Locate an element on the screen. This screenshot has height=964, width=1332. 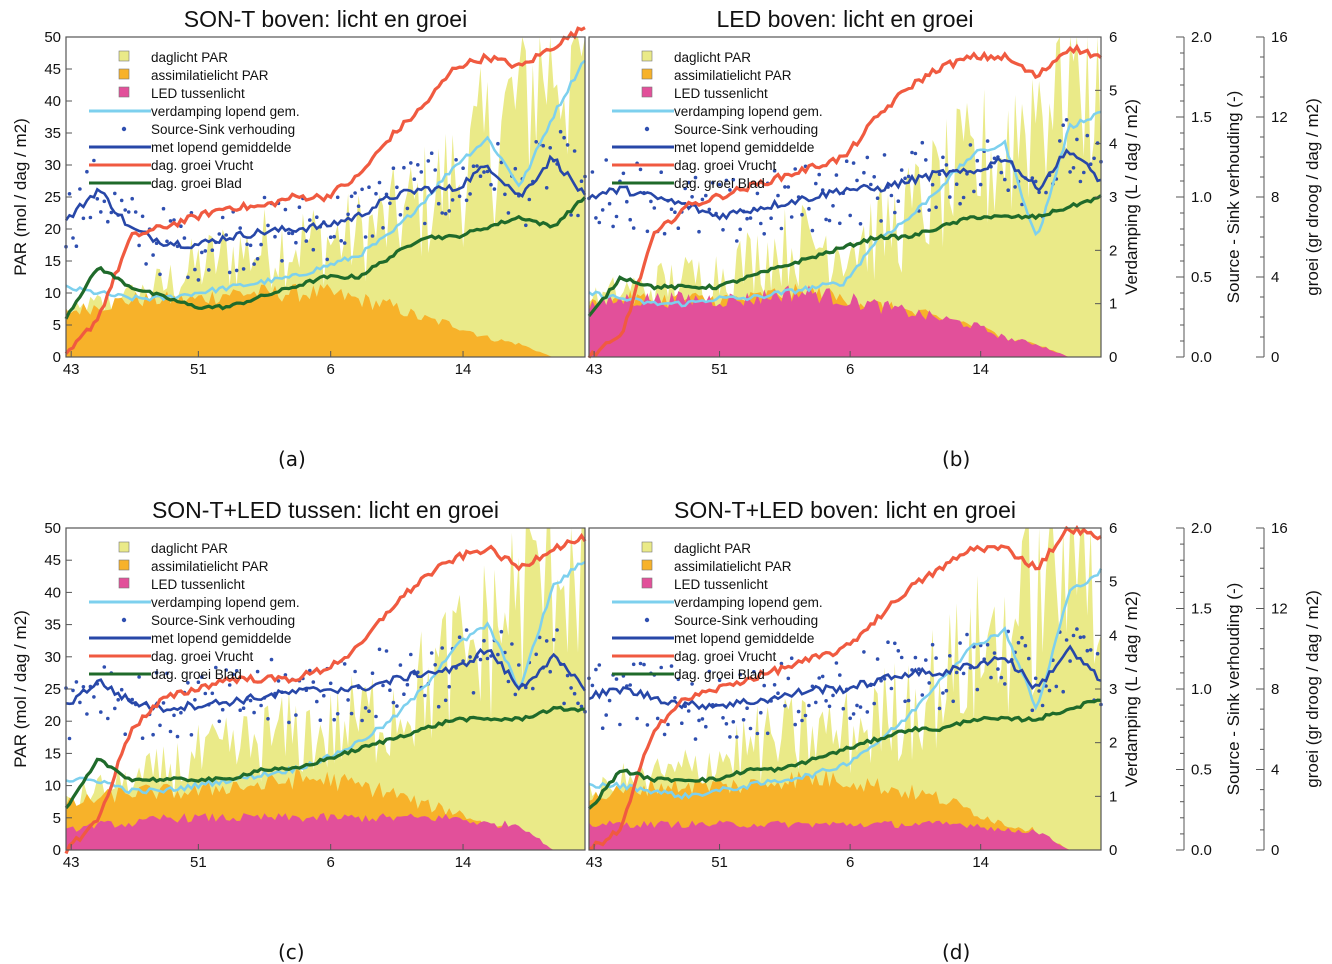
legend-label: daglicht PAR is located at coordinates (189, 57).